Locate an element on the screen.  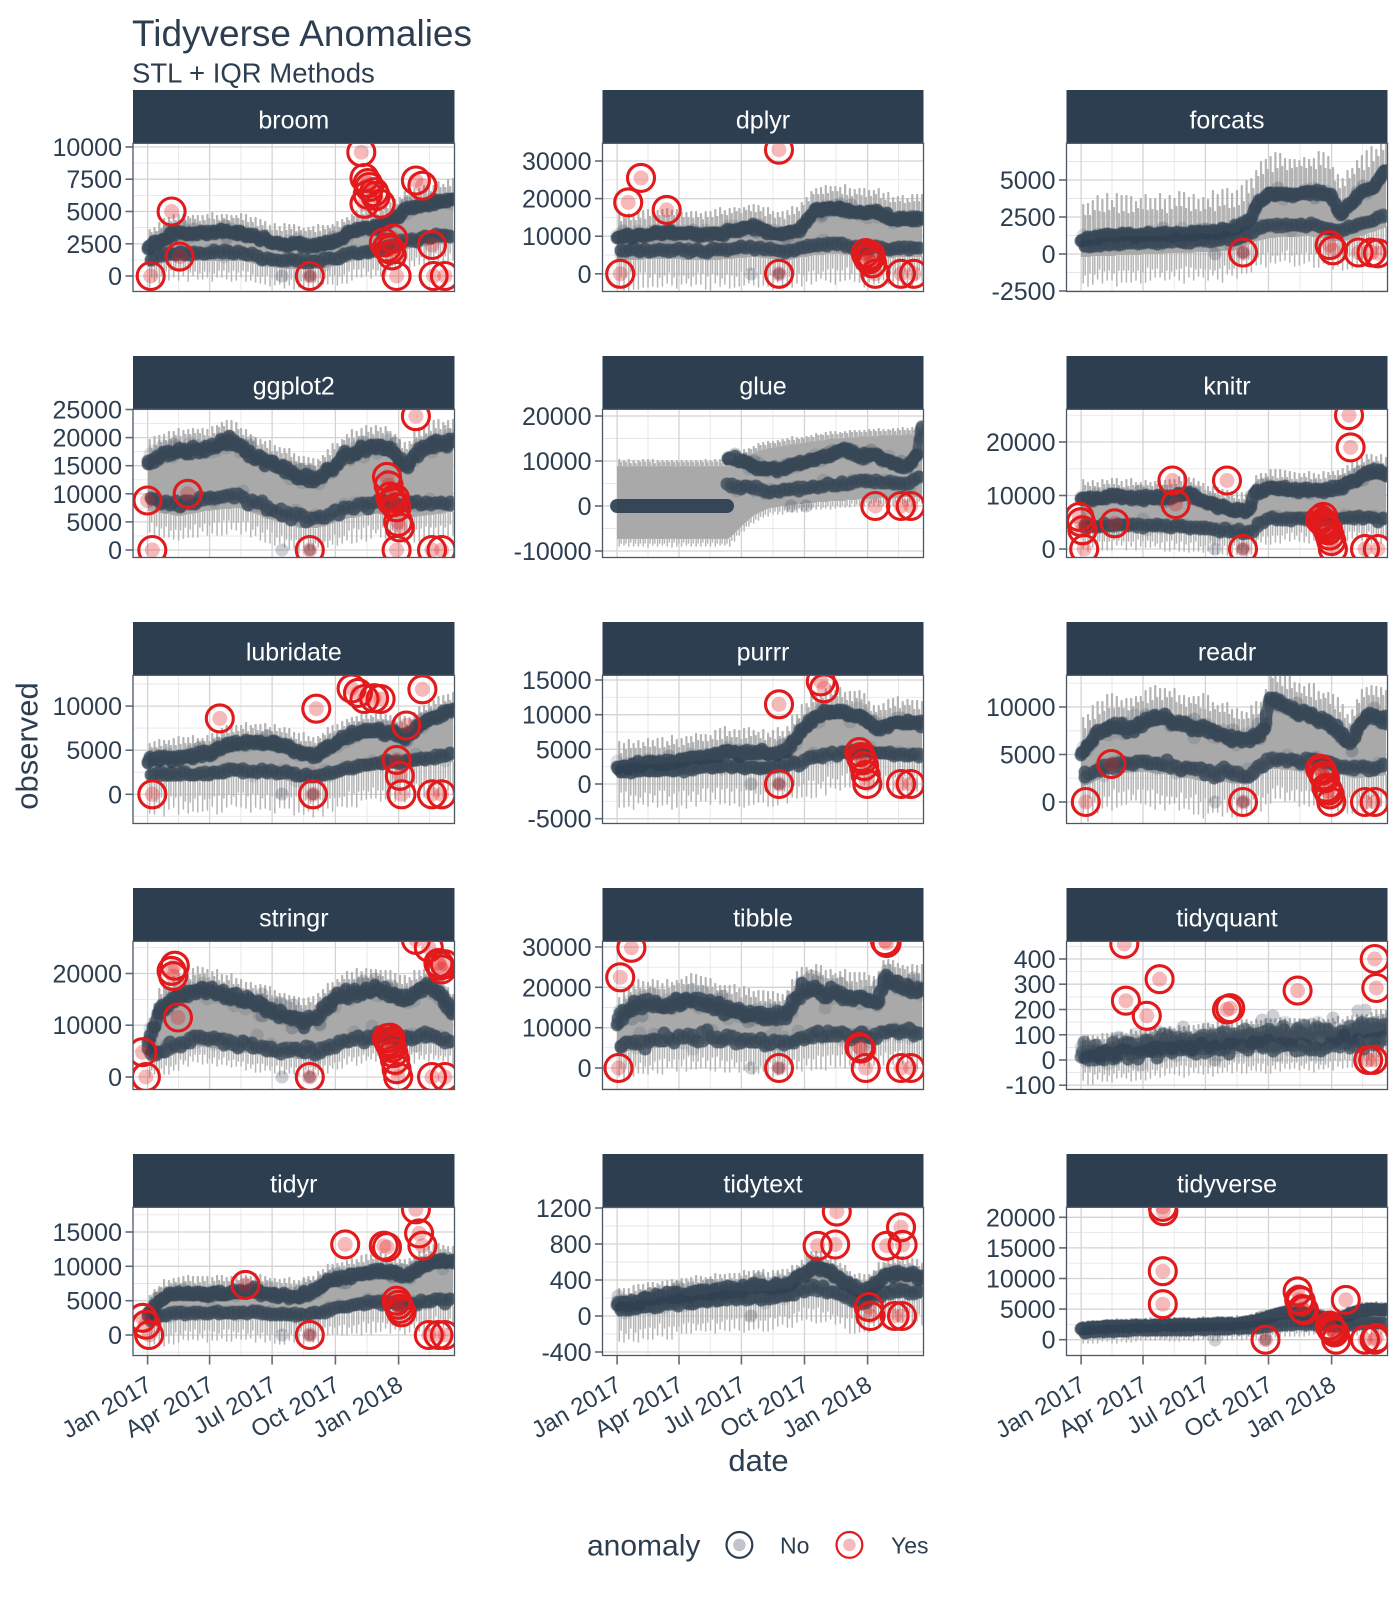
svg-text: observed is located at coordinates (27, 746).